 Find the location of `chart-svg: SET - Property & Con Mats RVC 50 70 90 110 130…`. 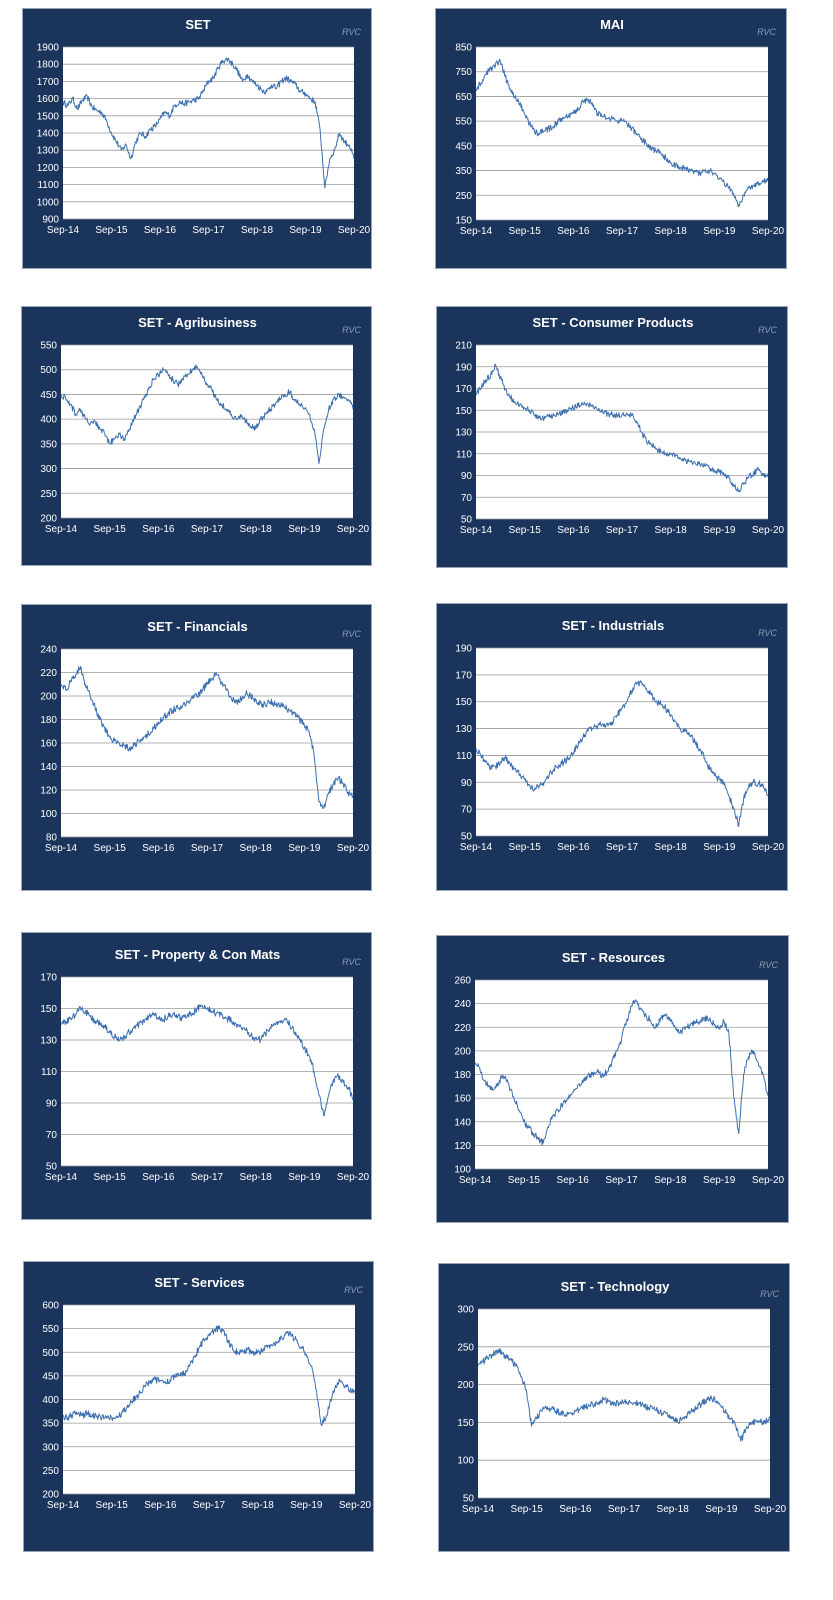

chart-svg: SET - Property & Con Mats RVC 50 70 90 110 130… is located at coordinates (204, 1065).